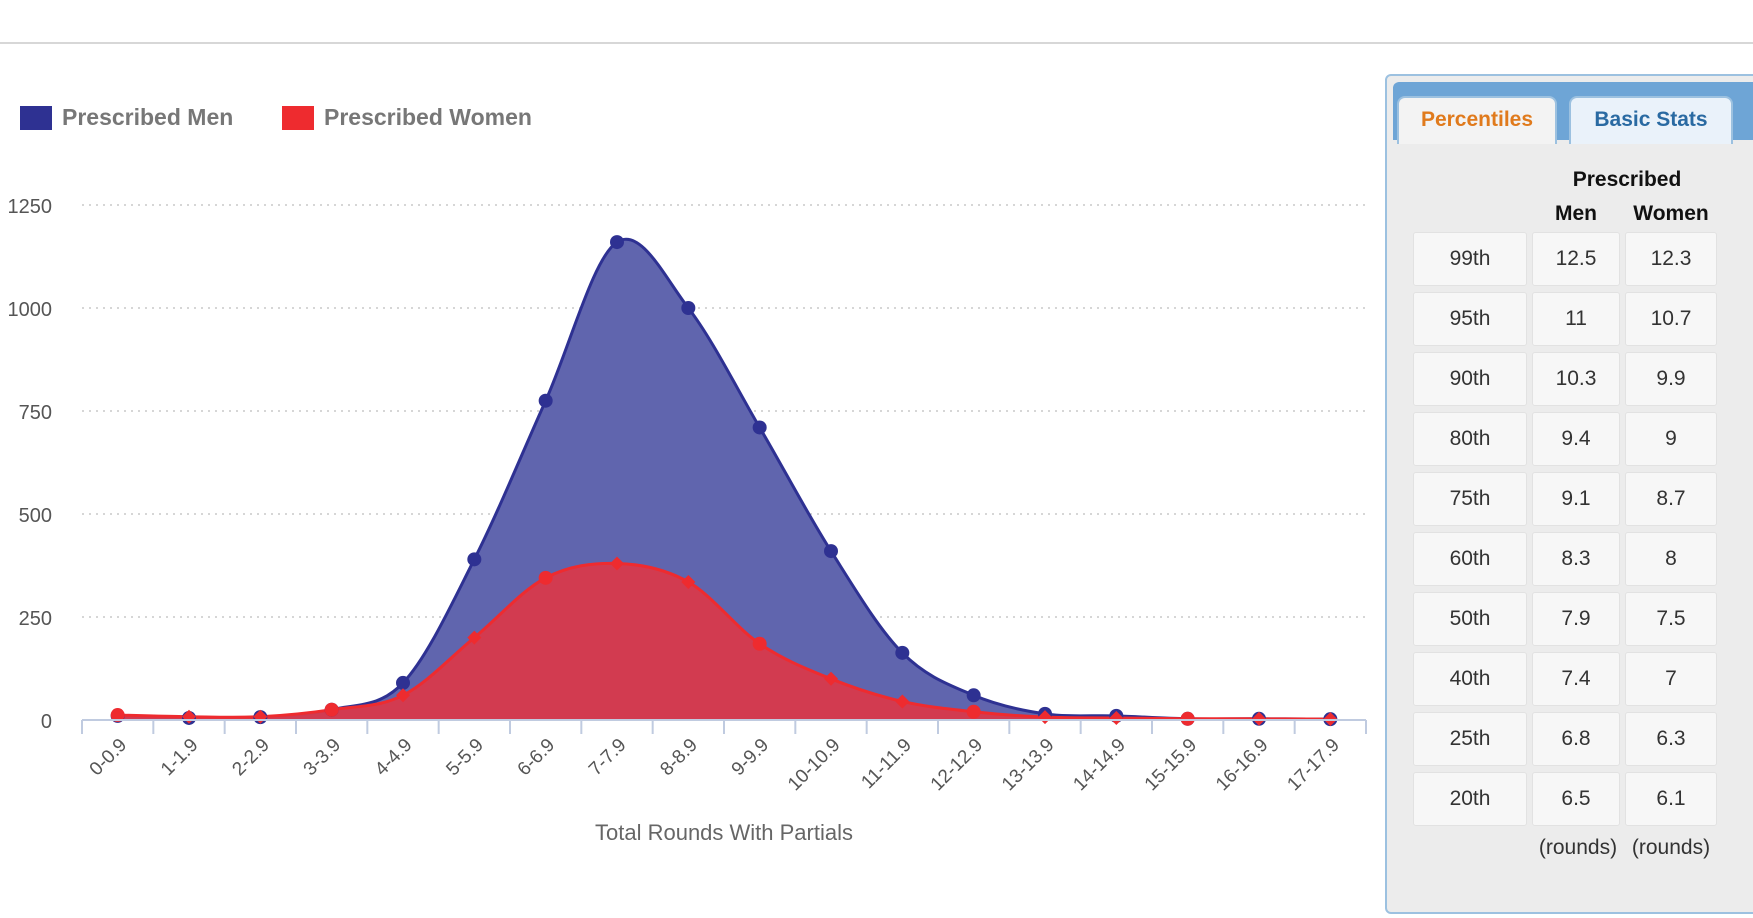 Image resolution: width=1753 pixels, height=918 pixels. What do you see at coordinates (1651, 120) in the screenshot?
I see `tab-basic-stats: Basic Stats` at bounding box center [1651, 120].